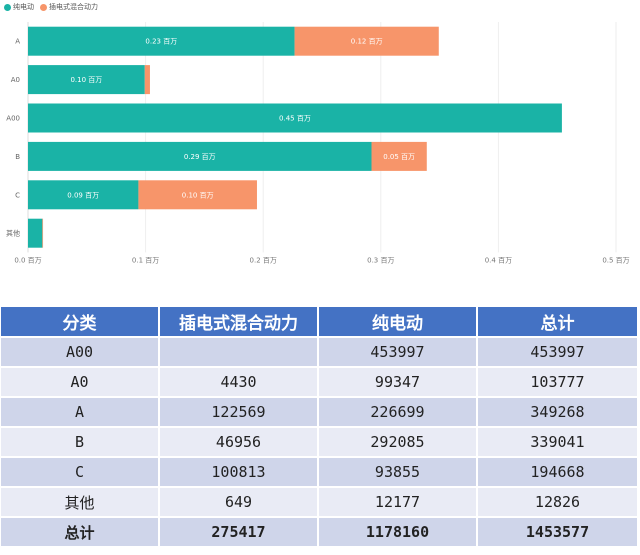 This screenshot has height=555, width=640. Describe the element at coordinates (239, 381) in the screenshot. I see `cell-phev: 4430` at that location.